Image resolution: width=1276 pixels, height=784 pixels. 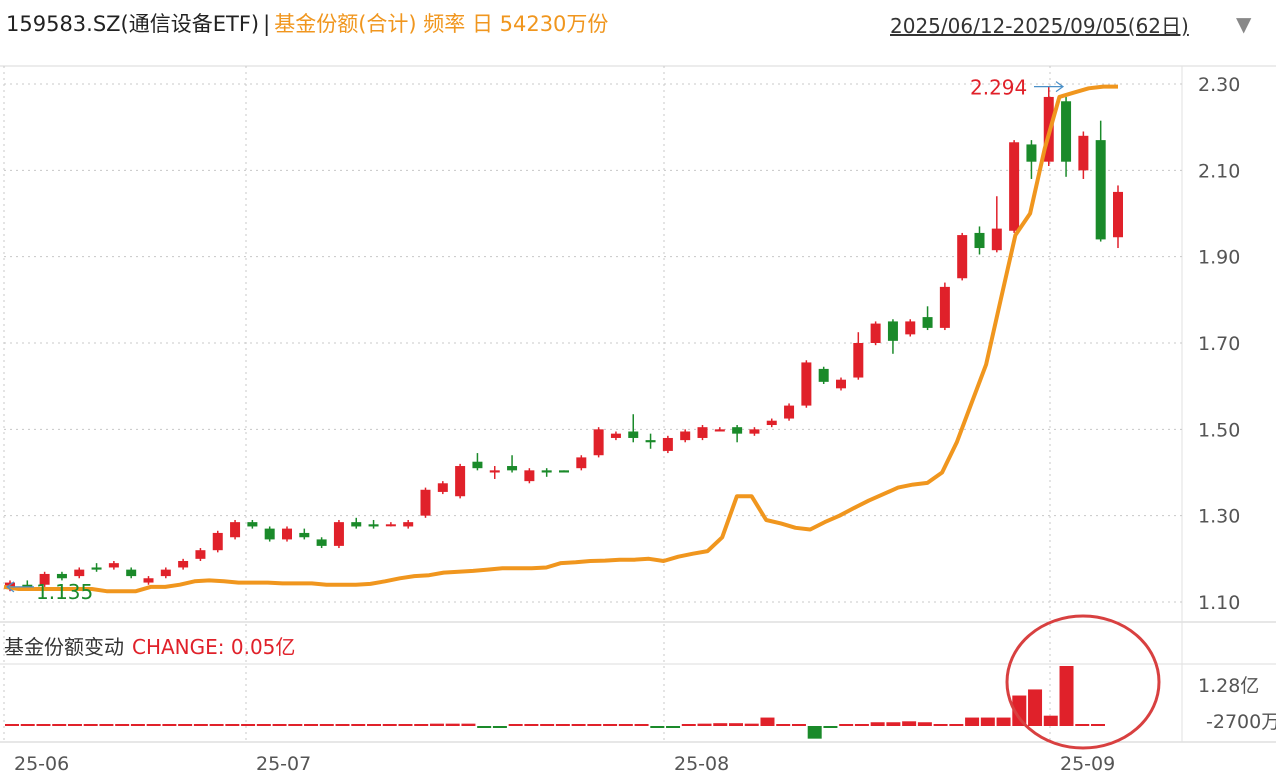 What do you see at coordinates (1244, 24) in the screenshot?
I see `triangle-down-icon: ▼` at bounding box center [1244, 24].